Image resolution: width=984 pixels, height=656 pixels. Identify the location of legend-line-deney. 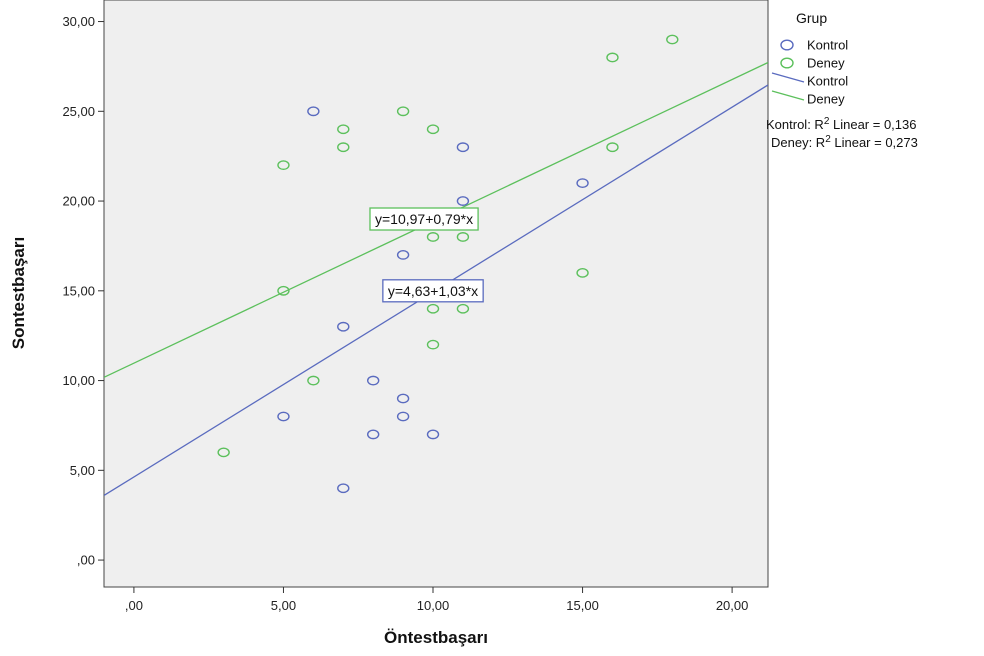
(788, 95).